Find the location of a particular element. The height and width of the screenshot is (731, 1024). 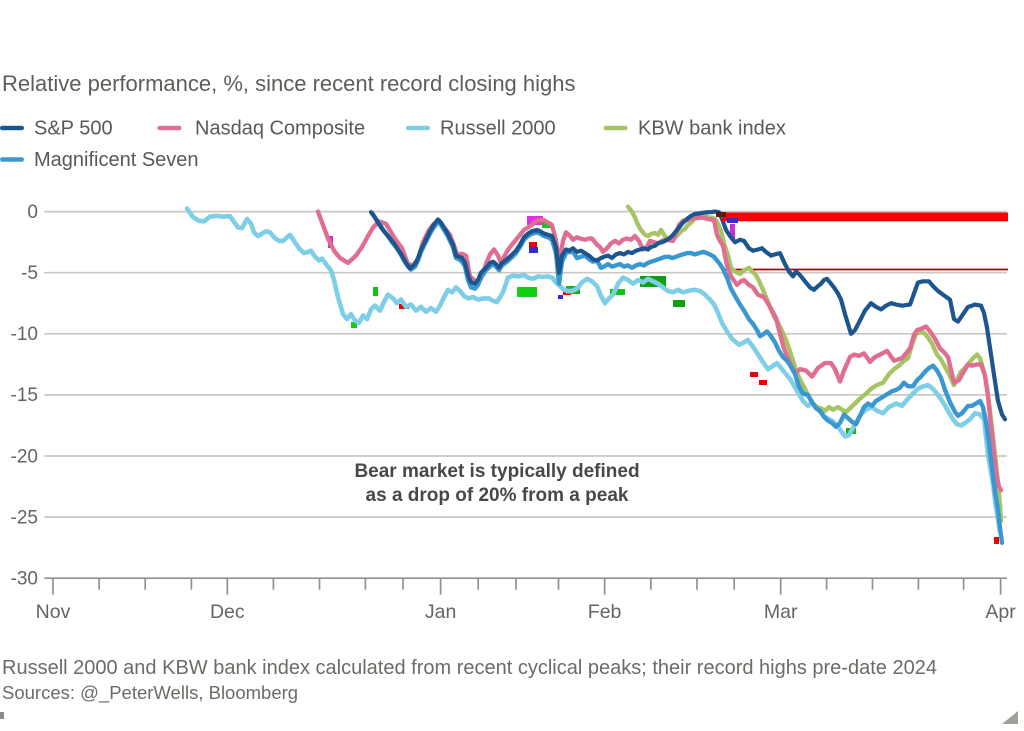

svg-text: -15 is located at coordinates (24, 395).